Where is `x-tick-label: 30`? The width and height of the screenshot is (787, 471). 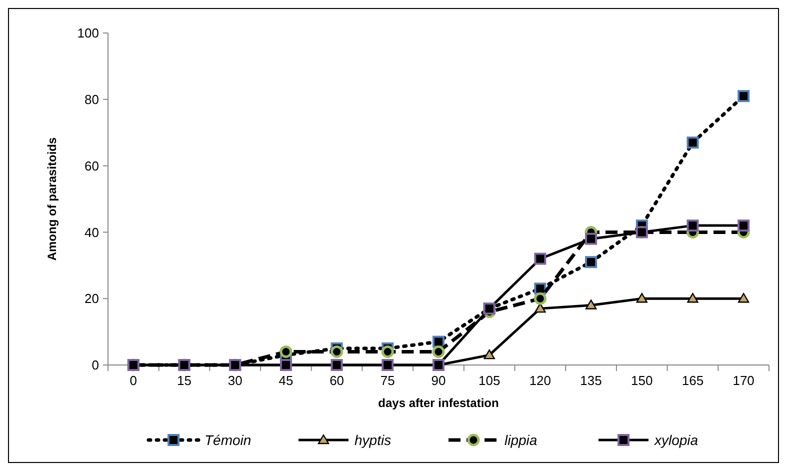
x-tick-label: 30 is located at coordinates (235, 380).